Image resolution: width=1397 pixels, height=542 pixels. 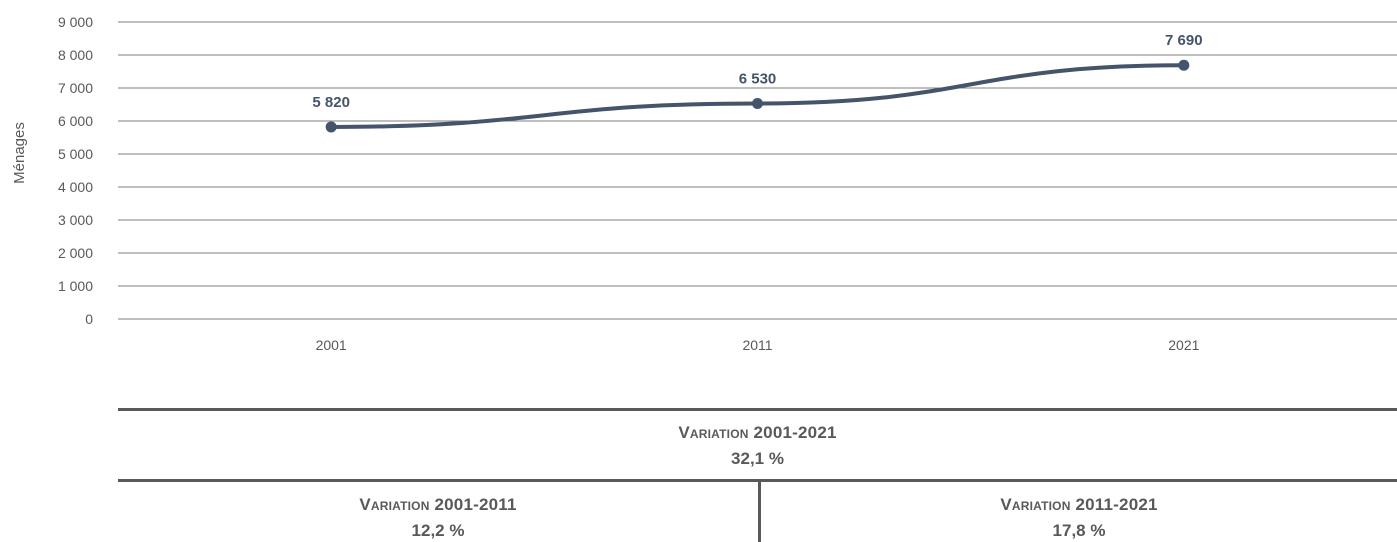 What do you see at coordinates (89, 319) in the screenshot?
I see `y-tick-label: 0` at bounding box center [89, 319].